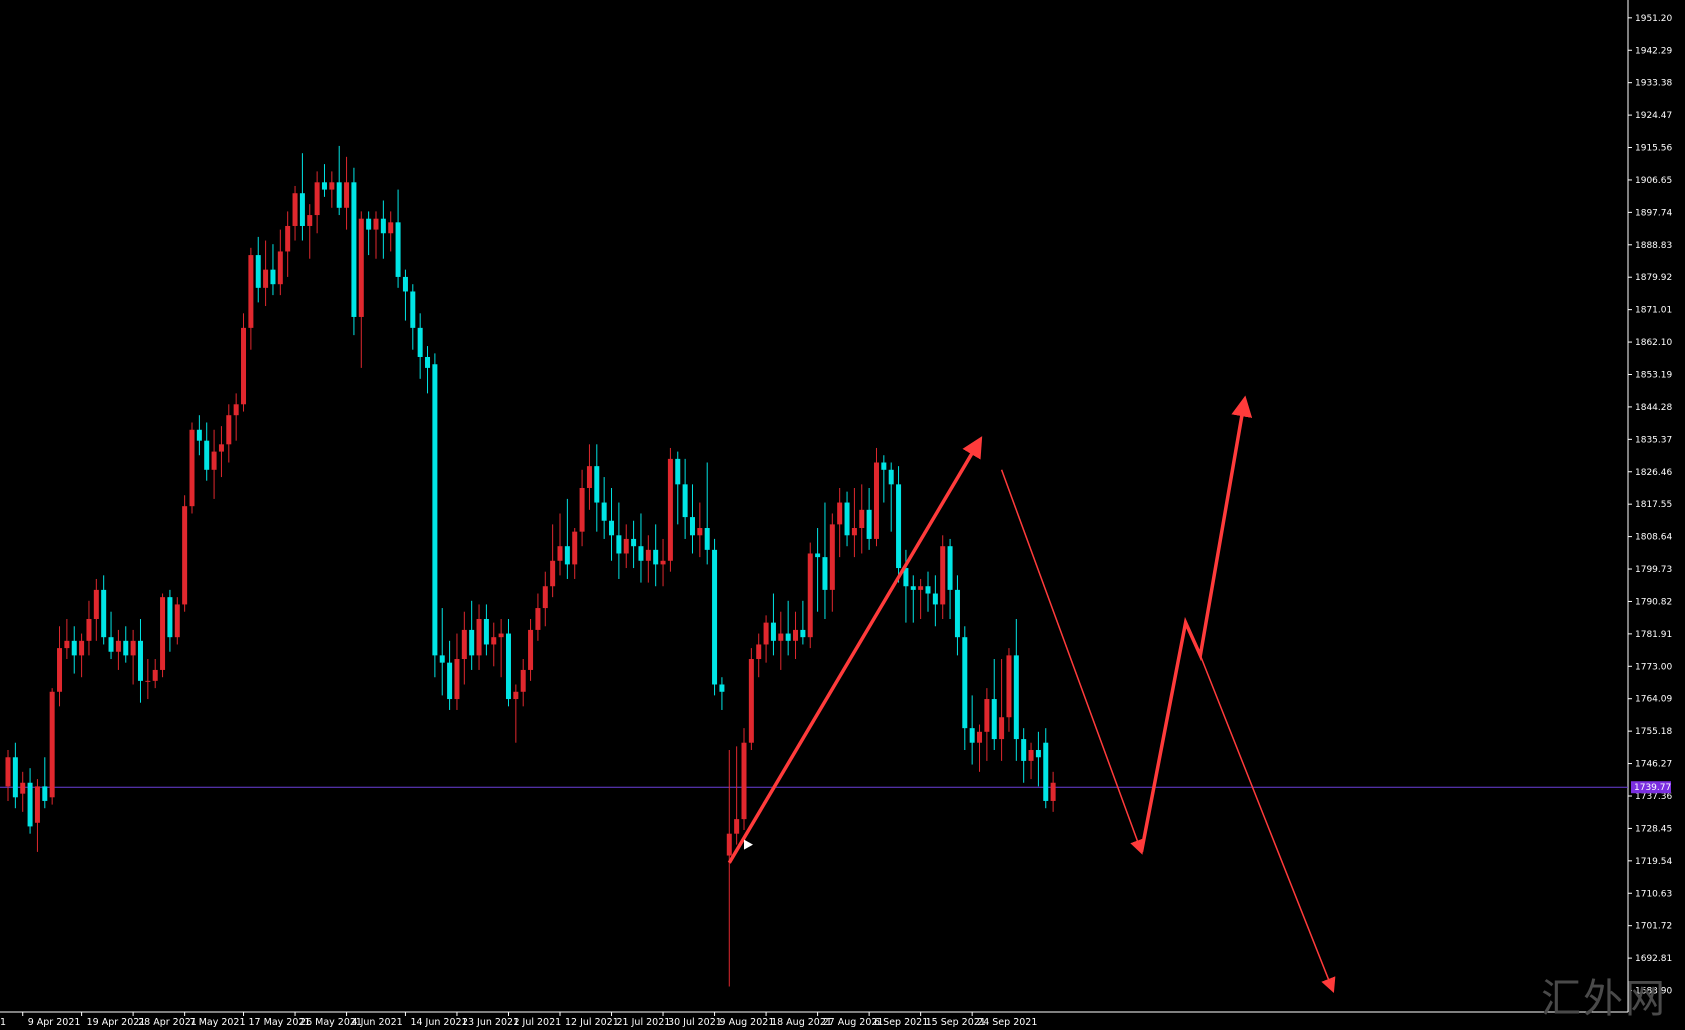 This screenshot has width=1685, height=1030. I want to click on price-tick-label: 1737.36, so click(1653, 797).